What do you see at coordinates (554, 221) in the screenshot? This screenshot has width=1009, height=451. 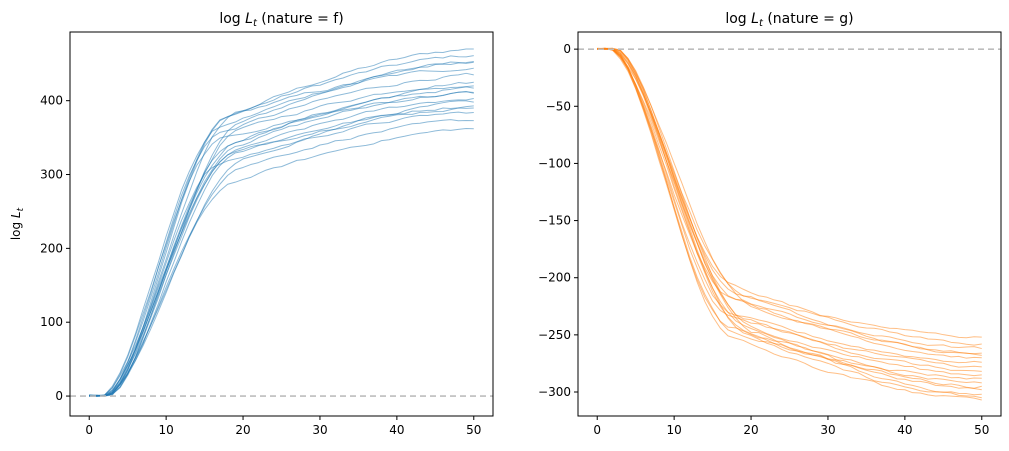 I see `y-tick-label: −150` at bounding box center [554, 221].